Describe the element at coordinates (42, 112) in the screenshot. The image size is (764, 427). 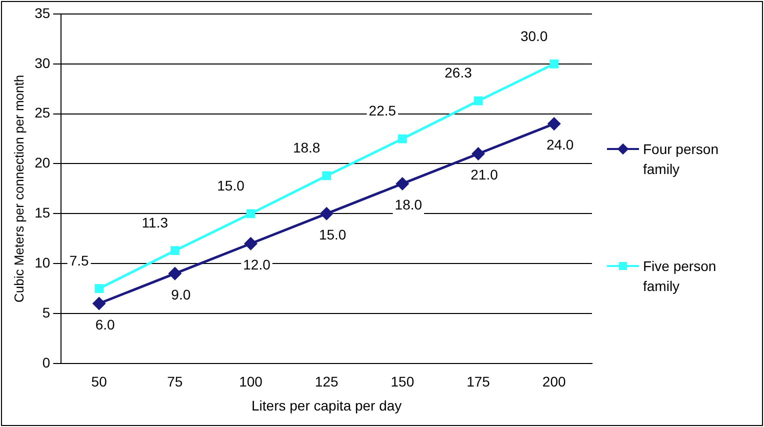
I see `y-tick-label: 25` at that location.